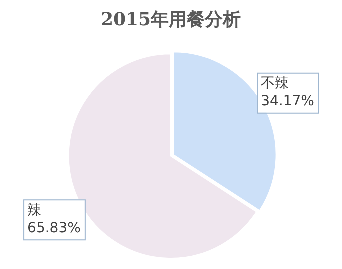  Describe the element at coordinates (275, 84) in the screenshot. I see `slice-label: 不辣` at that location.